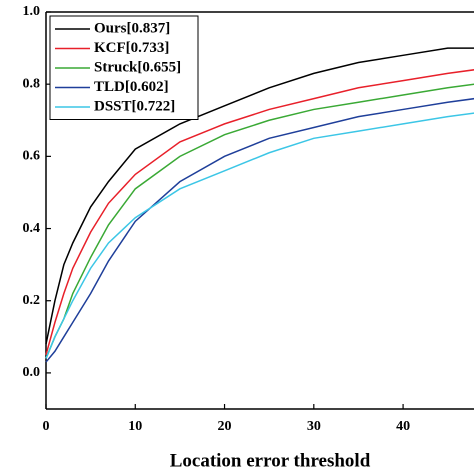 The height and width of the screenshot is (474, 474). I want to click on y-tick-label: 0.8, so click(32, 83).